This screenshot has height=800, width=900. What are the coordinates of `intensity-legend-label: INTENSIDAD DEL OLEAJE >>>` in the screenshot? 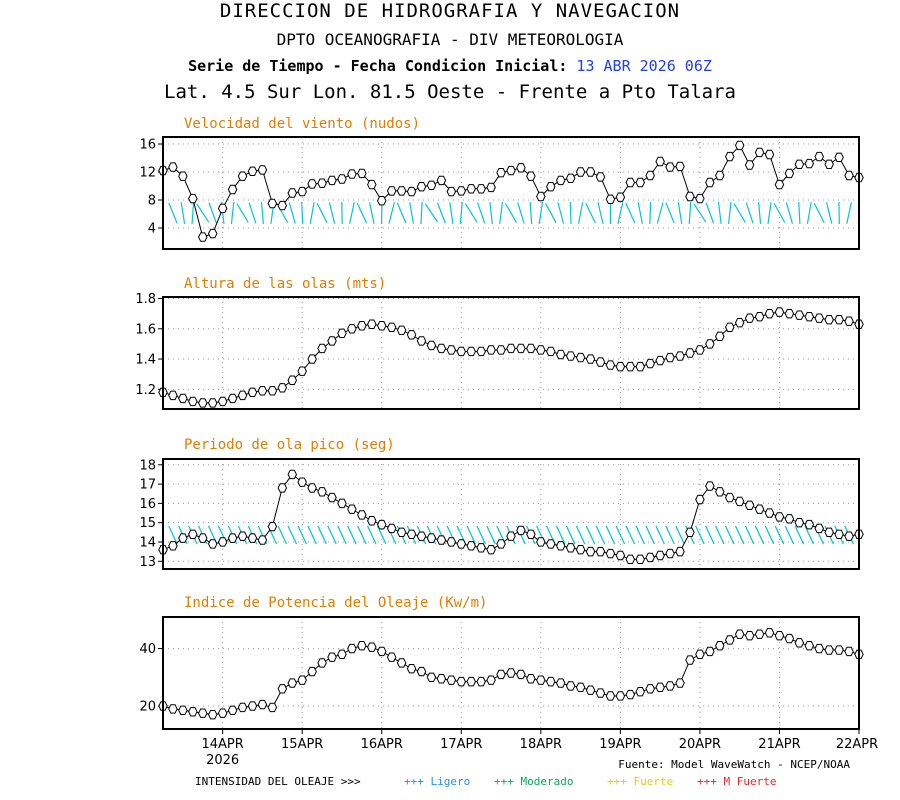 It's located at (278, 781).